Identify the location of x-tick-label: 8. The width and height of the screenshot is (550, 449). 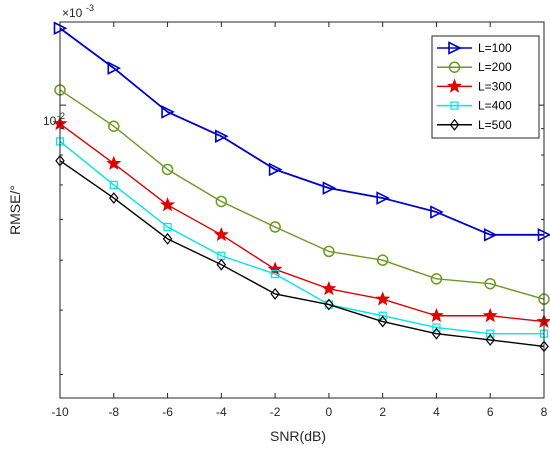
(544, 412).